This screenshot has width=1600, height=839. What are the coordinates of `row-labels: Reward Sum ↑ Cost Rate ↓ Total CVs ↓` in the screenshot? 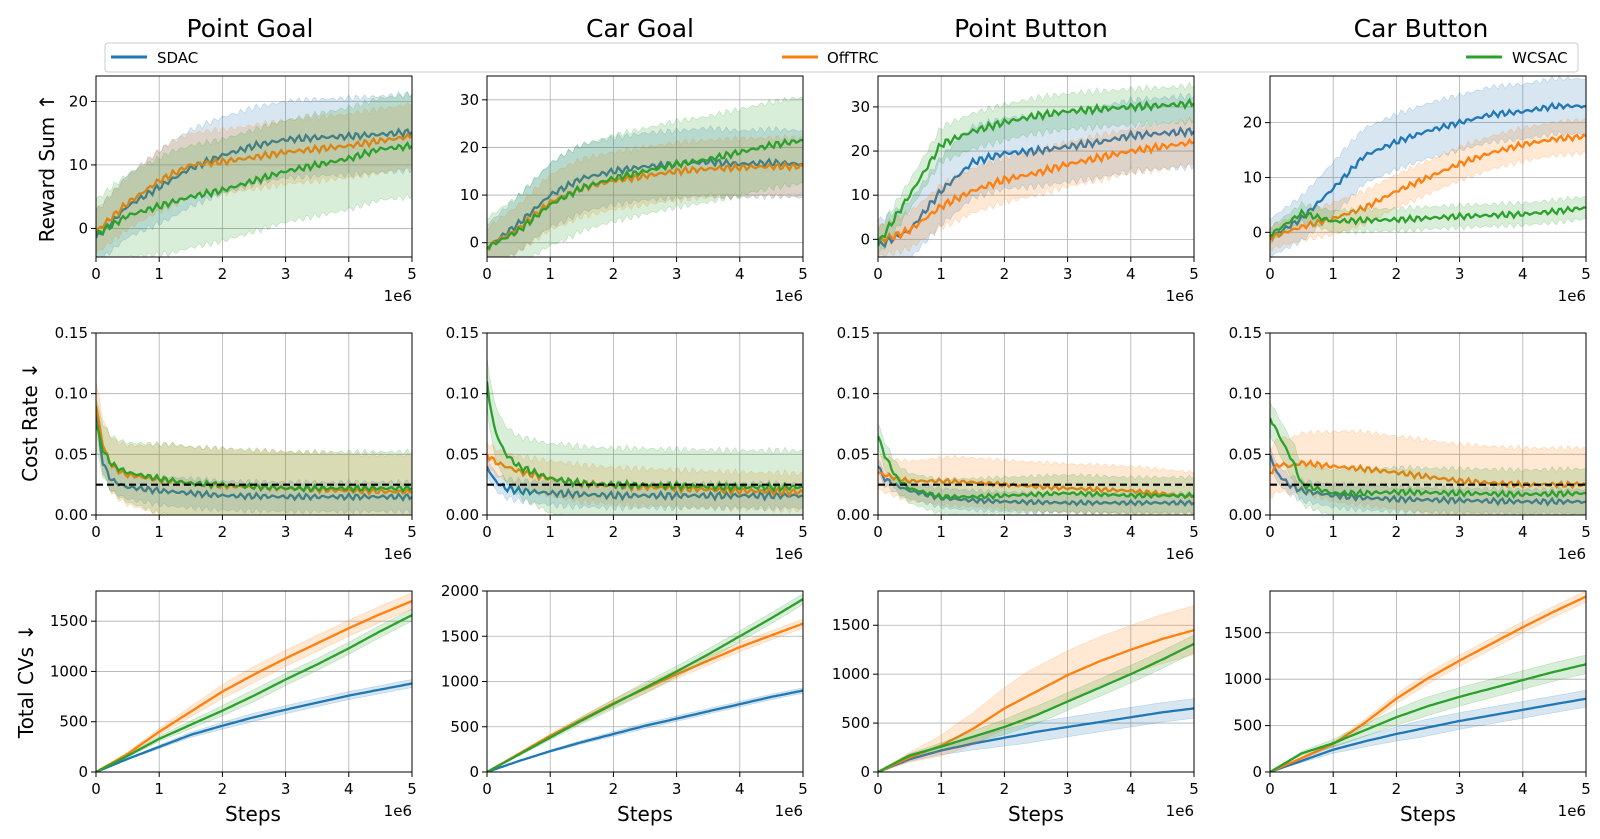 It's located at (36, 417).